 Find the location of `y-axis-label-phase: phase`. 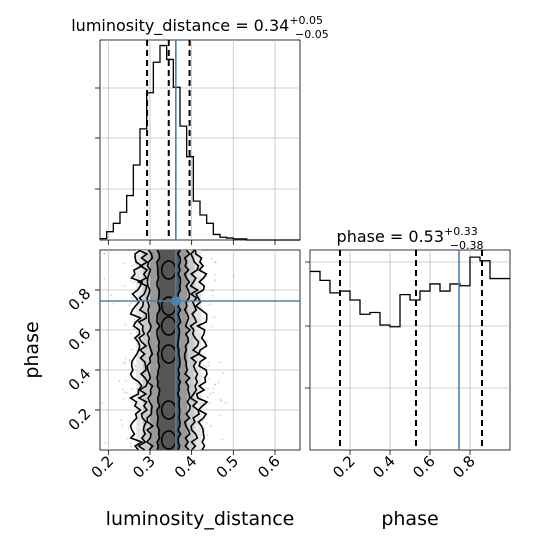

y-axis-label-phase: phase is located at coordinates (32, 349).